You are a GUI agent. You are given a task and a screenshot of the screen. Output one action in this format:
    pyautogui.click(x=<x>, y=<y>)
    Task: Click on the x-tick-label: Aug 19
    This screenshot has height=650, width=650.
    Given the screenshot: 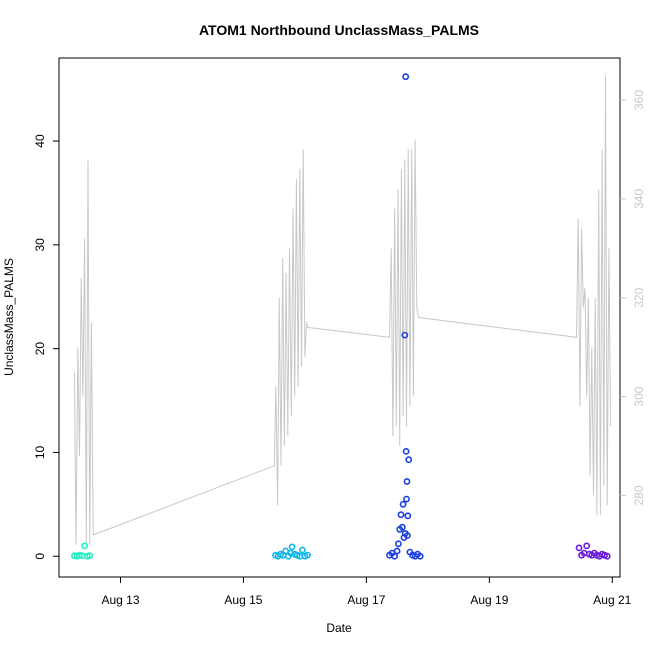 What is the action you would take?
    pyautogui.click(x=489, y=600)
    